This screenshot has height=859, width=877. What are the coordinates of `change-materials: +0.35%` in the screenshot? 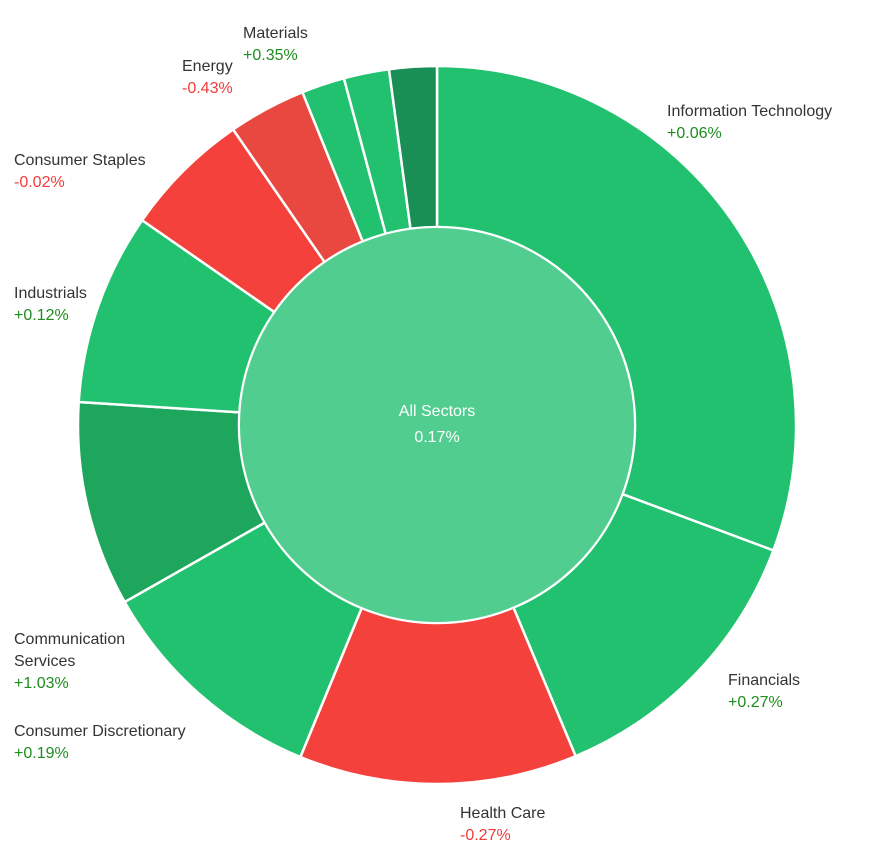 It's located at (270, 55).